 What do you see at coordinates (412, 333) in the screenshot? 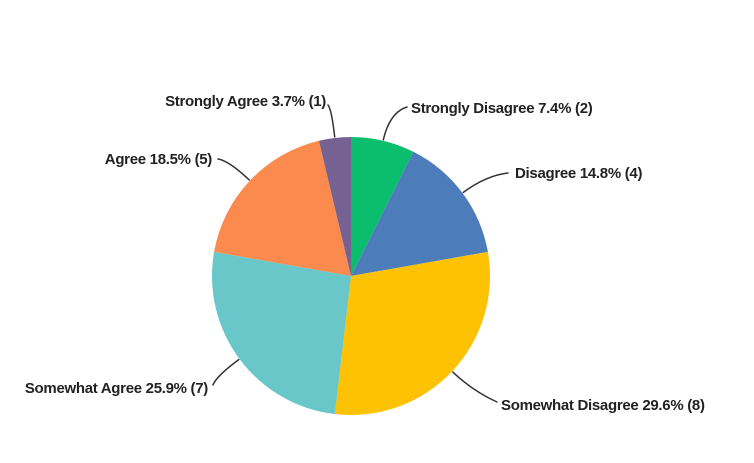
I see `pie-slice-somewhat-disagree` at bounding box center [412, 333].